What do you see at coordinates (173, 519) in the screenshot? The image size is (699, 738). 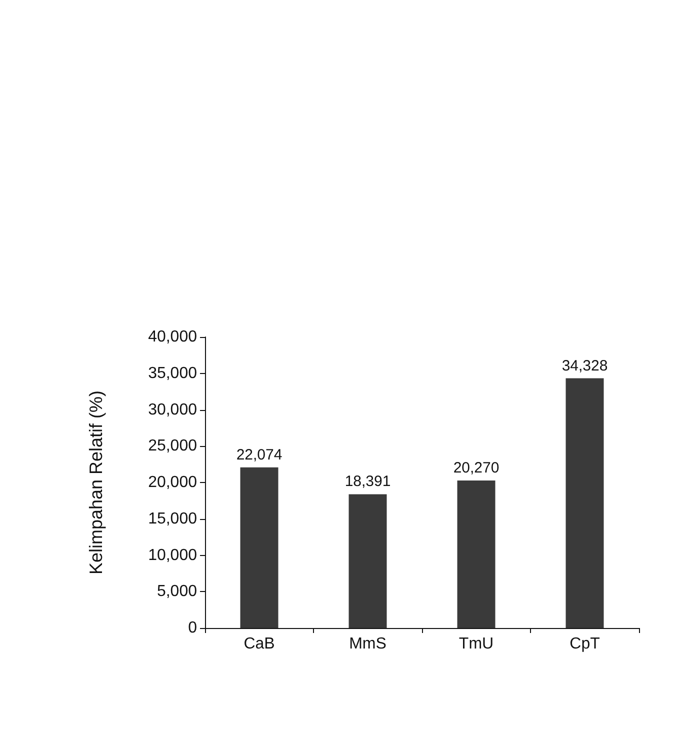 I see `y-tick-label: 15,000` at bounding box center [173, 519].